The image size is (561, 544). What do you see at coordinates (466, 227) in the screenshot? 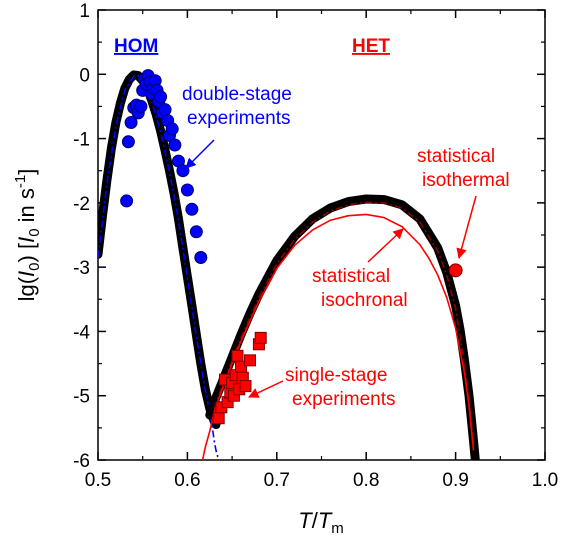
I see `isothermal-arrow` at bounding box center [466, 227].